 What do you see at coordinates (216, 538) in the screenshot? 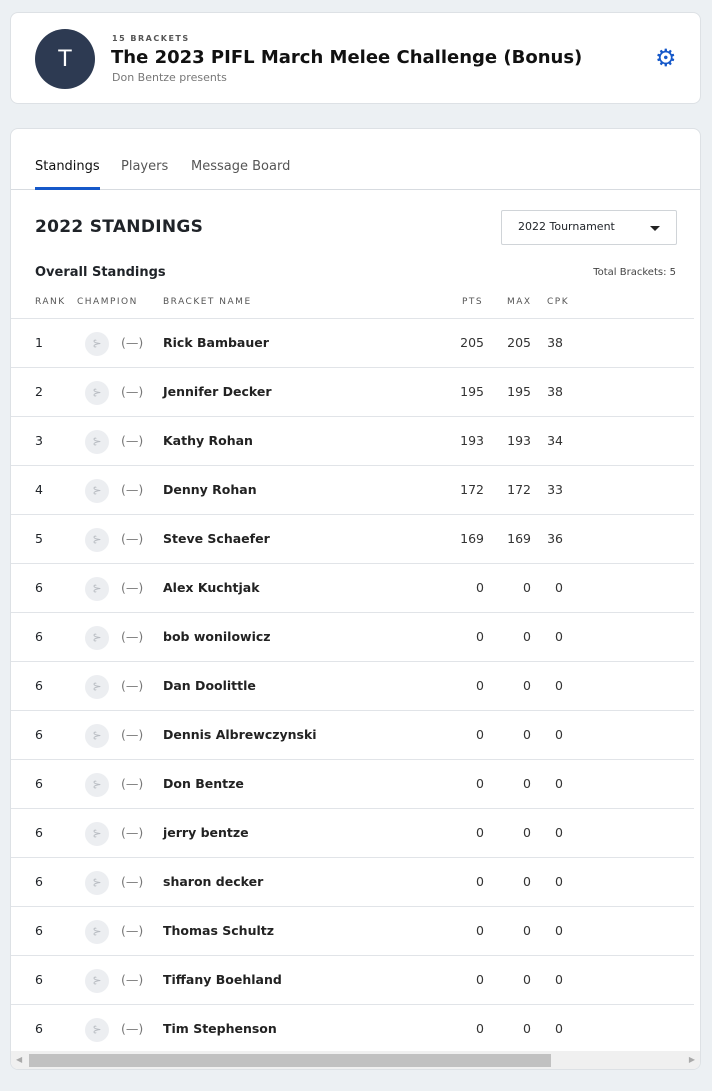
I see `bracket-name: Steve Schaefer` at bounding box center [216, 538].